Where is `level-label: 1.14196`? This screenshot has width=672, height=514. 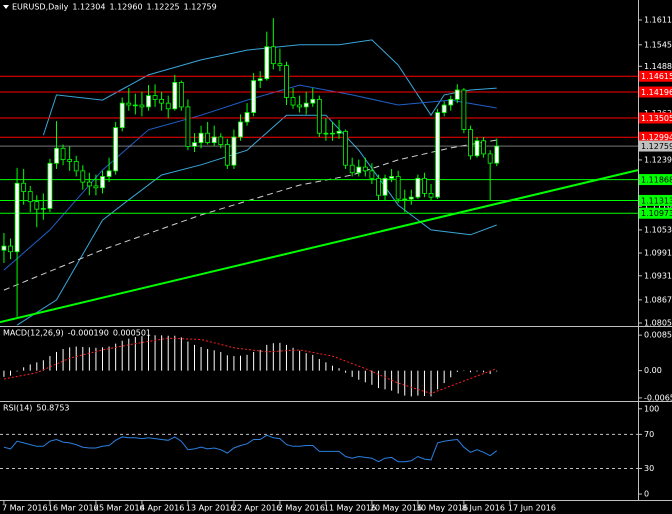
level-label: 1.14196 is located at coordinates (656, 92).